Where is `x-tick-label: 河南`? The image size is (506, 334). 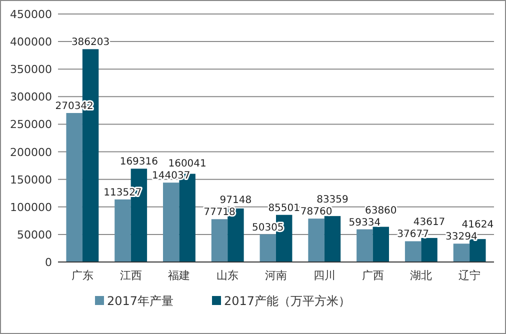 x-tick-label: 河南 is located at coordinates (276, 275).